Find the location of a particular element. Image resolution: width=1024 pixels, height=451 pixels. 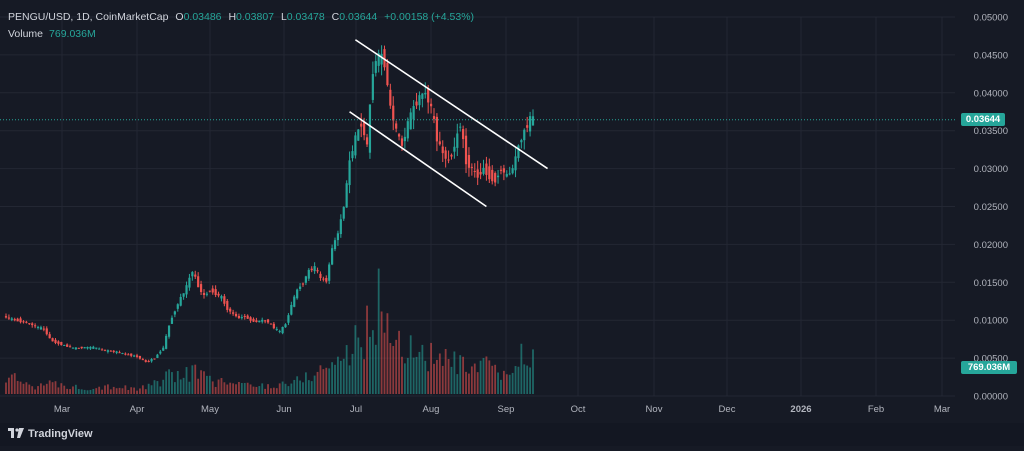

tradingview-logo: TradingView is located at coordinates (50, 434).